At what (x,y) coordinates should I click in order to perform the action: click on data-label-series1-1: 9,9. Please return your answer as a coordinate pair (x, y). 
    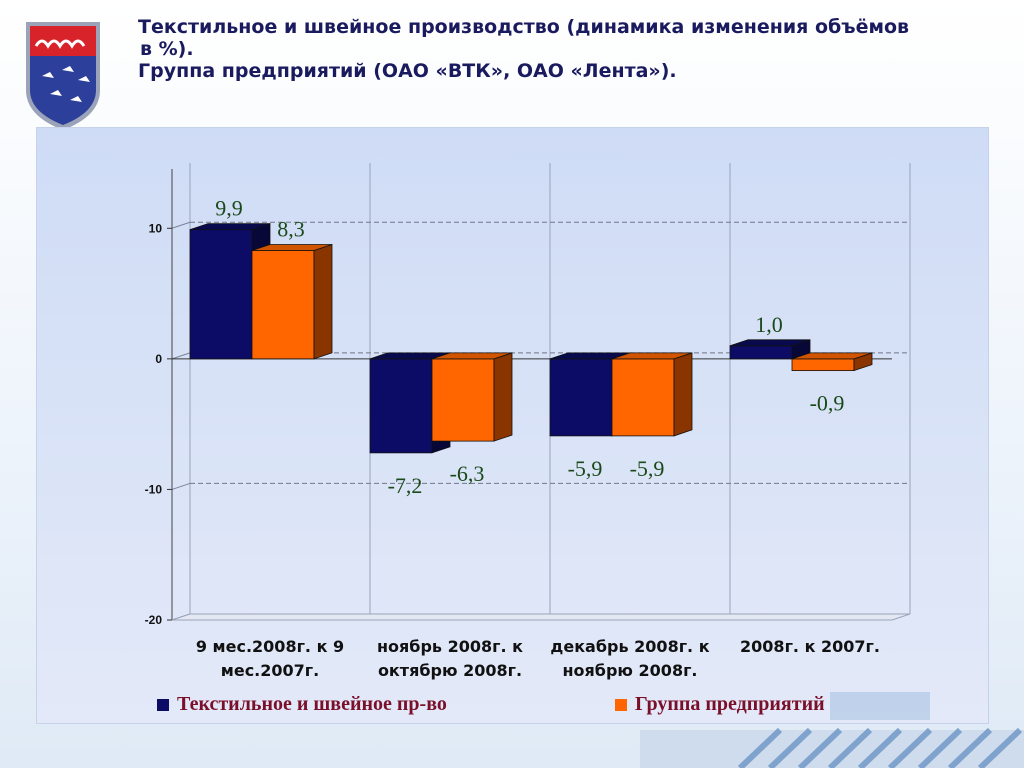
    Looking at the image, I should click on (229, 208).